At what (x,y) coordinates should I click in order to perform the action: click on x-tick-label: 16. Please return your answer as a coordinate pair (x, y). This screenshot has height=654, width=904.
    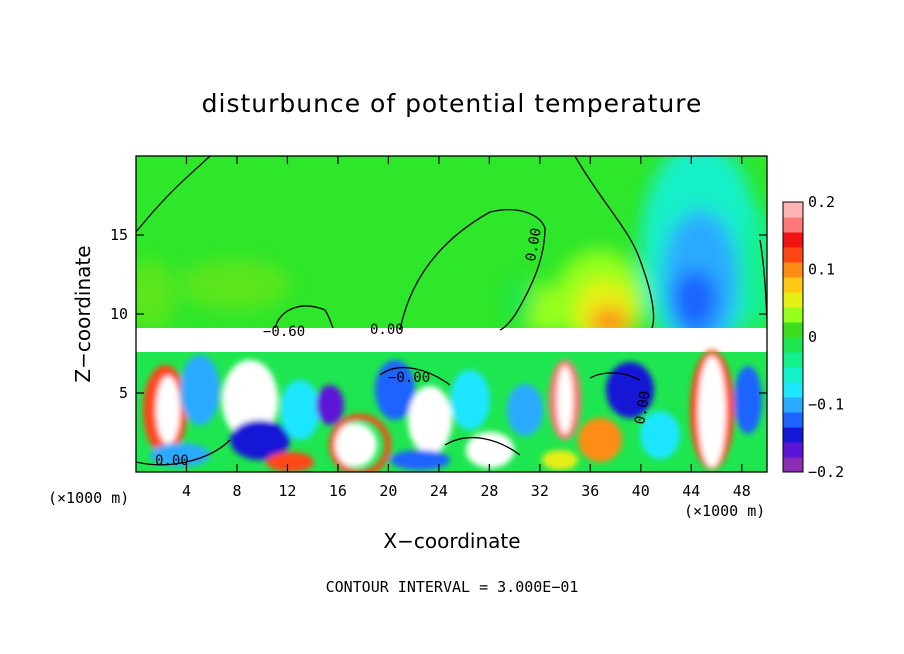
    Looking at the image, I should click on (338, 491).